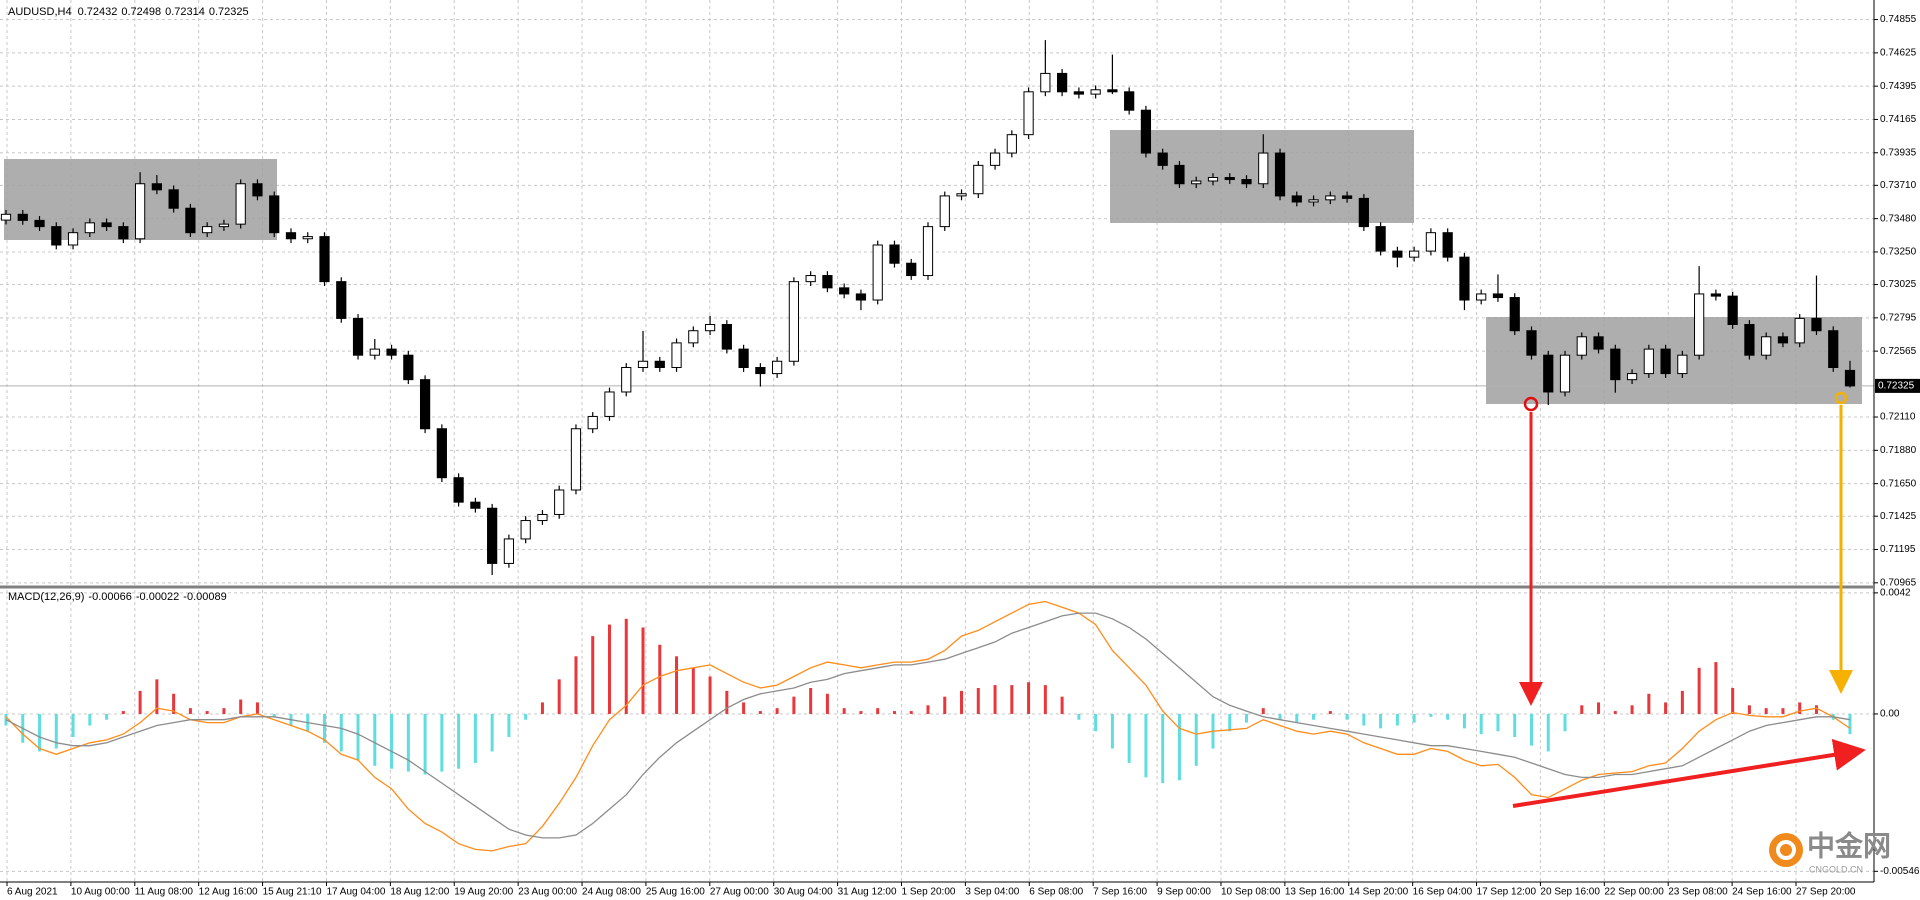 The height and width of the screenshot is (900, 1920). What do you see at coordinates (1689, 773) in the screenshot?
I see `divergence-arrow` at bounding box center [1689, 773].